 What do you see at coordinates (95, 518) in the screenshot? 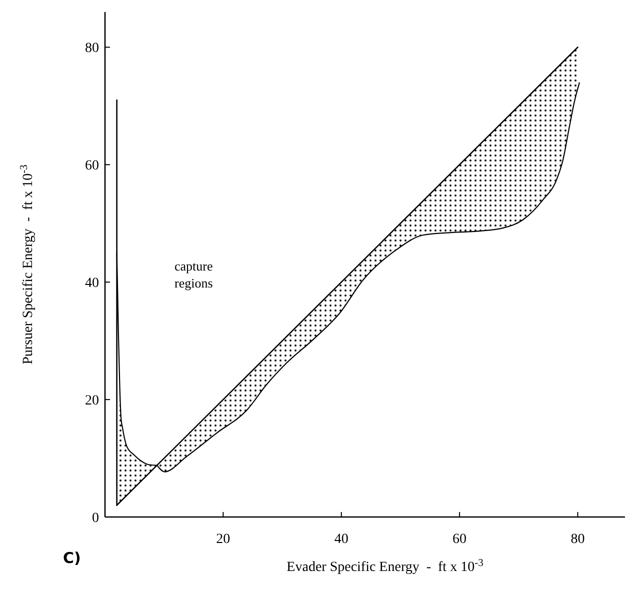
I see `y-tick-label: 0` at bounding box center [95, 518].